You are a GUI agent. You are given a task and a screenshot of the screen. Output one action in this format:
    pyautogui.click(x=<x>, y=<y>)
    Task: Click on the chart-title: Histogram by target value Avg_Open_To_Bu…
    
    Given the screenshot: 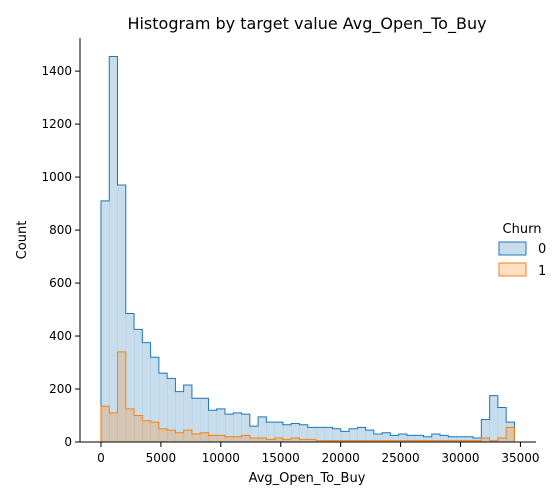 What is the action you would take?
    pyautogui.click(x=306, y=24)
    